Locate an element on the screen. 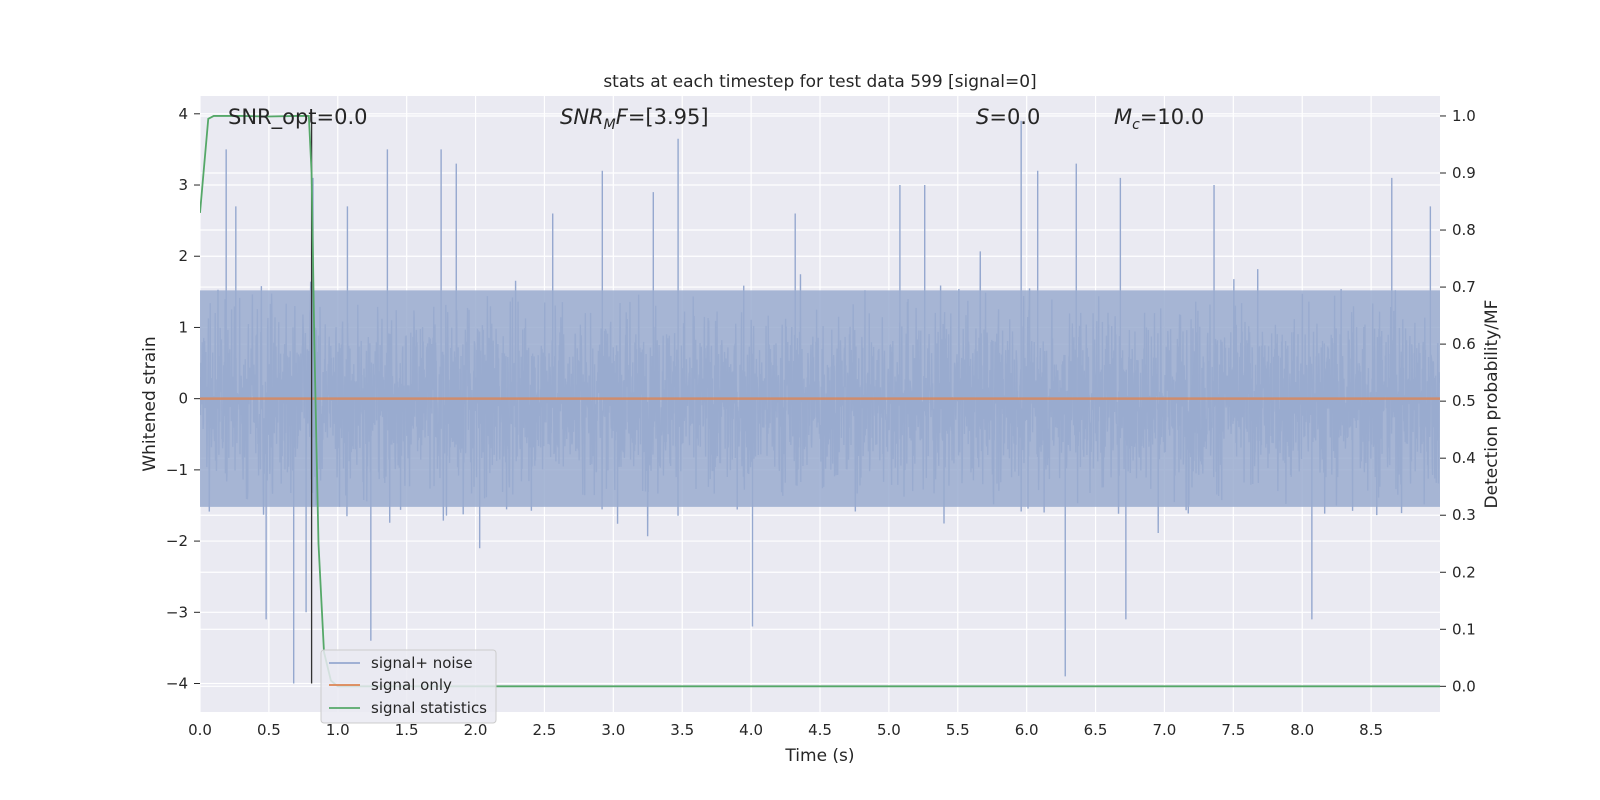  y-tick-labels: 4 3 2 1 0 −1 −2 −3 −4 is located at coordinates (183, 399).